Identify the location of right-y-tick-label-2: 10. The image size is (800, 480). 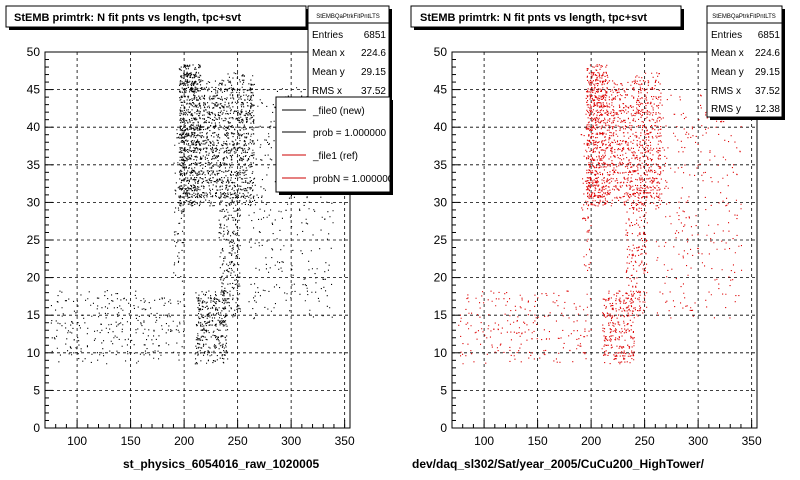
(441, 353).